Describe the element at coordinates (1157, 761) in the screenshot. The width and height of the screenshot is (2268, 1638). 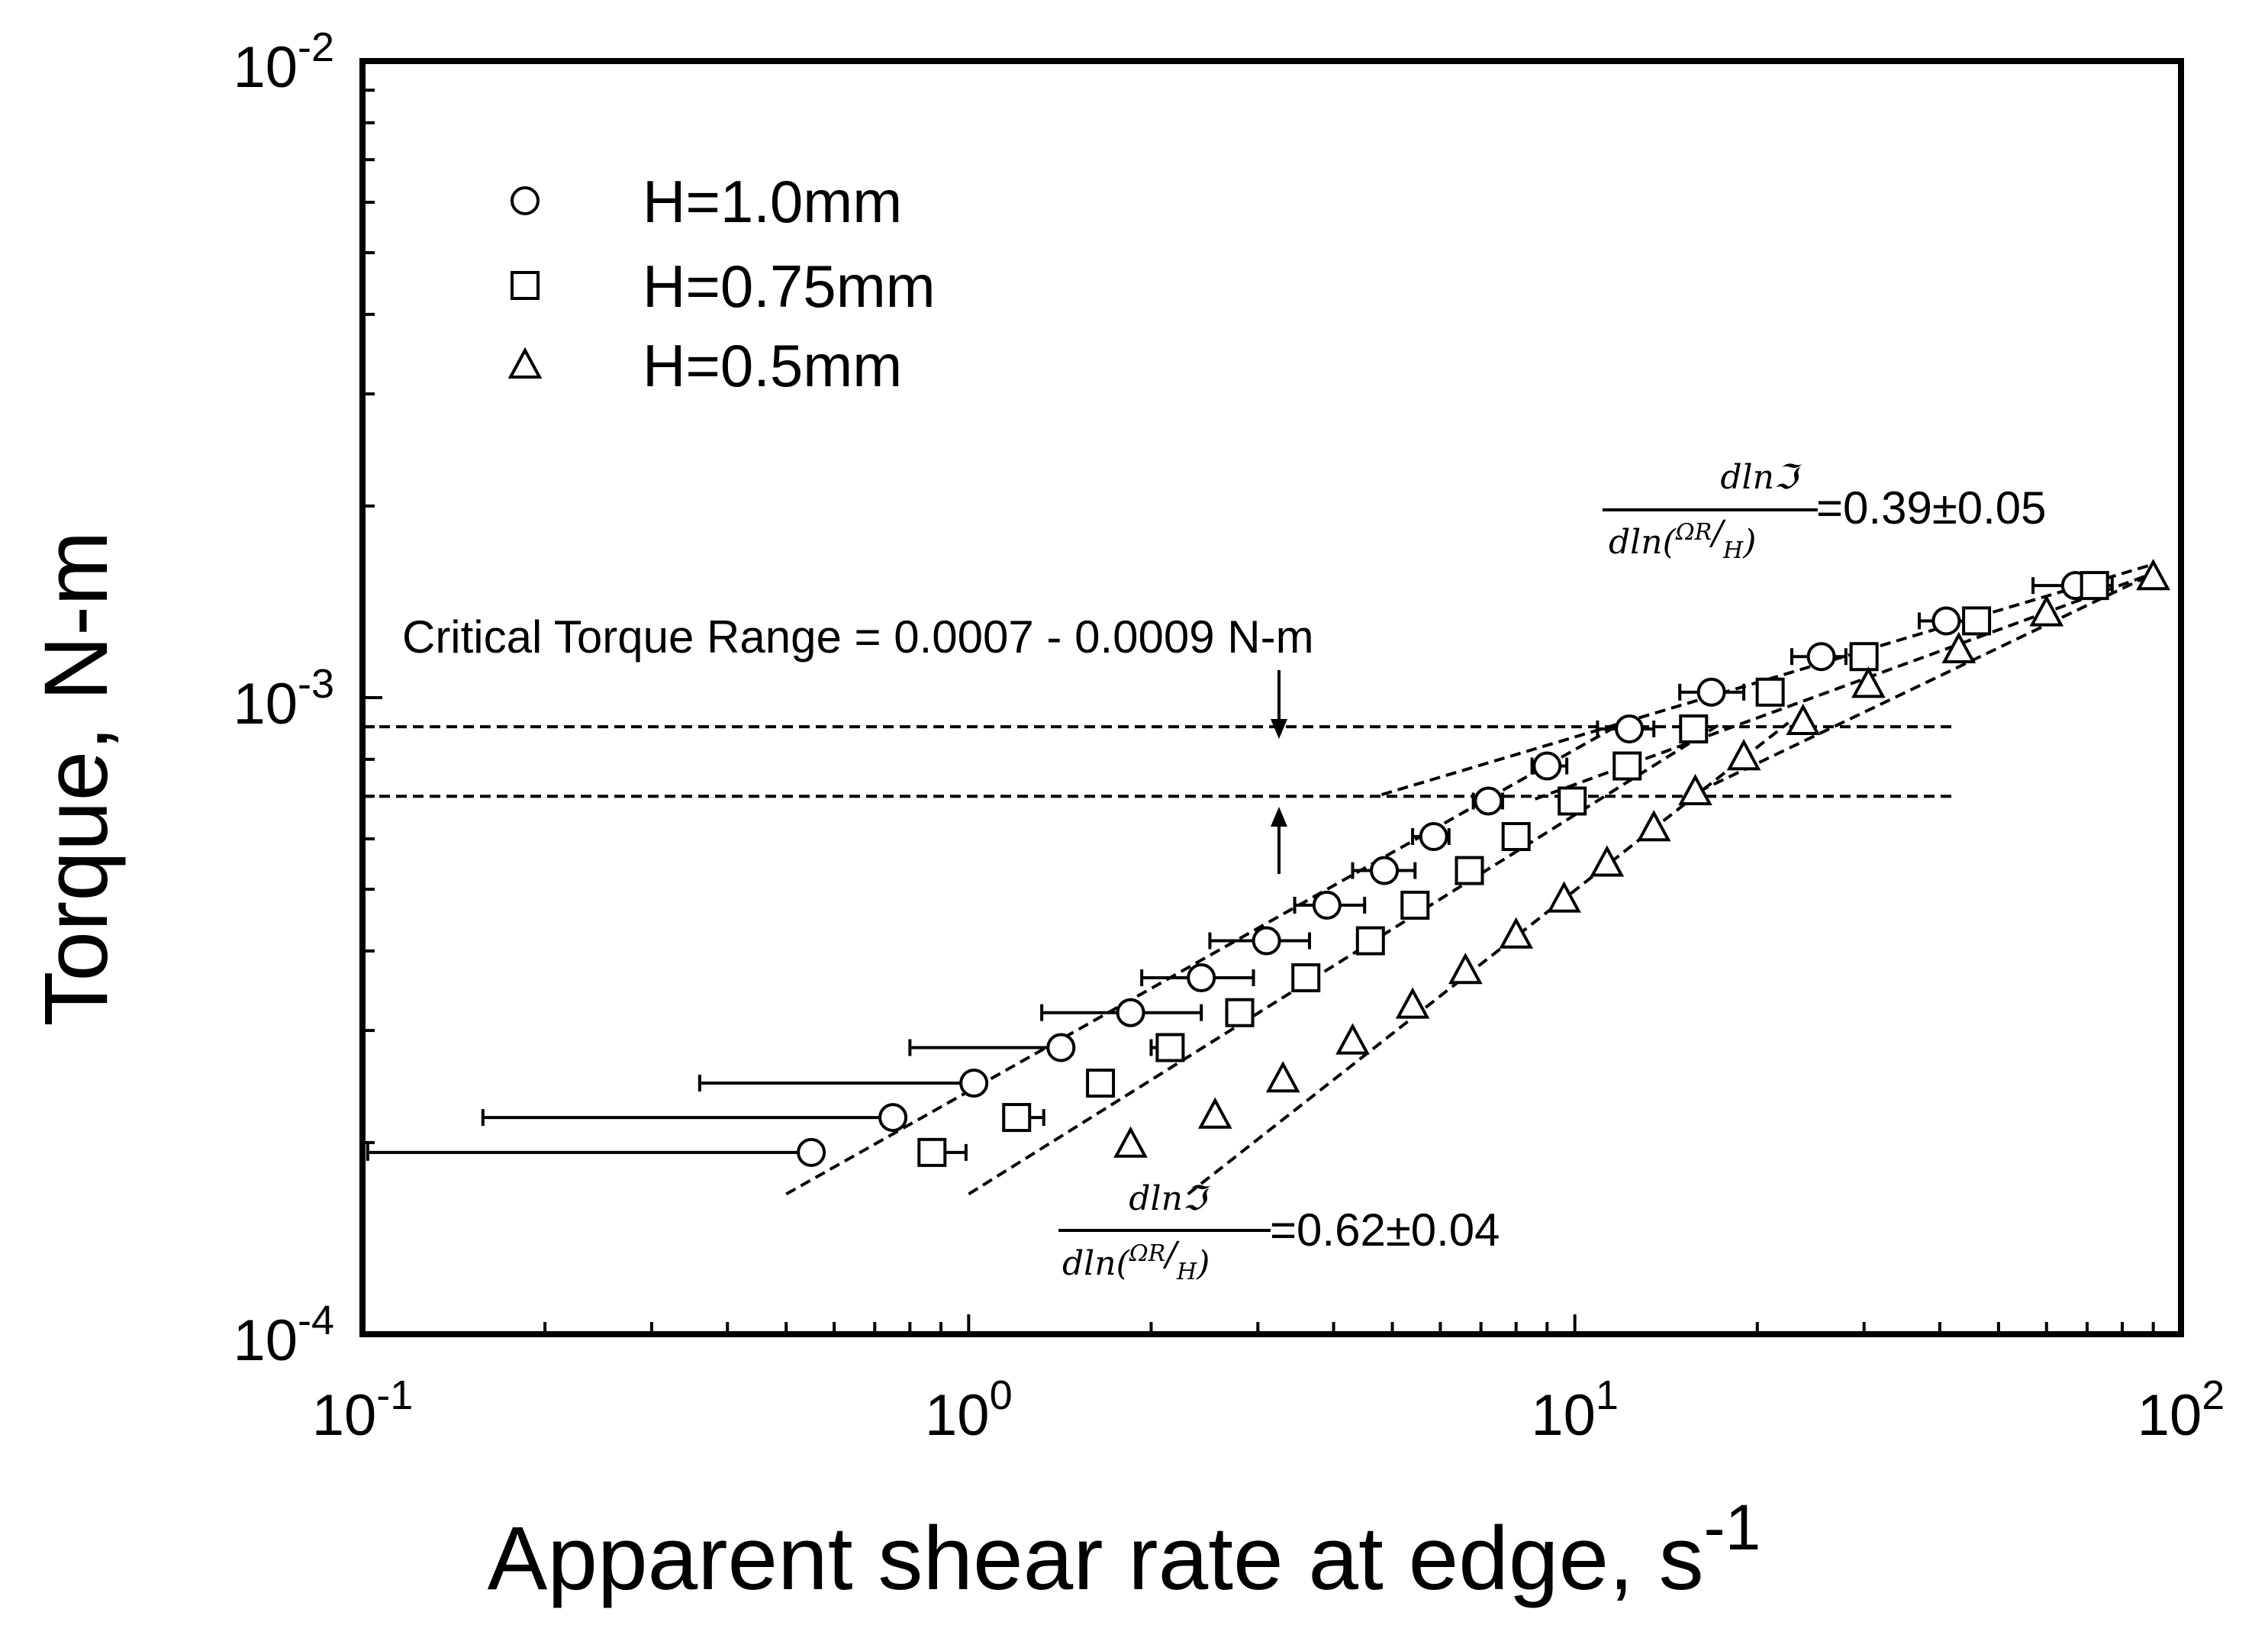
I see `reference-lines` at that location.